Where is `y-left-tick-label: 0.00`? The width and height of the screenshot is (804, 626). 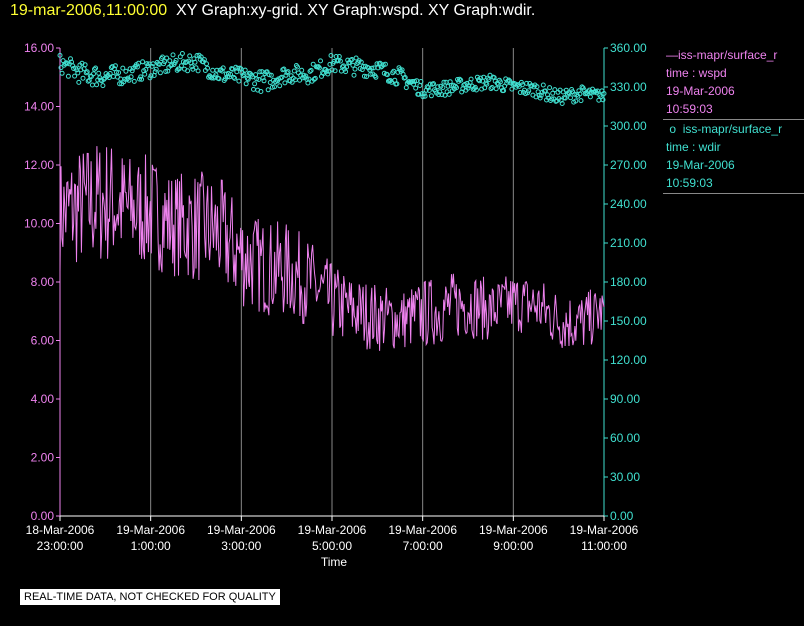
y-left-tick-label: 0.00 is located at coordinates (43, 516).